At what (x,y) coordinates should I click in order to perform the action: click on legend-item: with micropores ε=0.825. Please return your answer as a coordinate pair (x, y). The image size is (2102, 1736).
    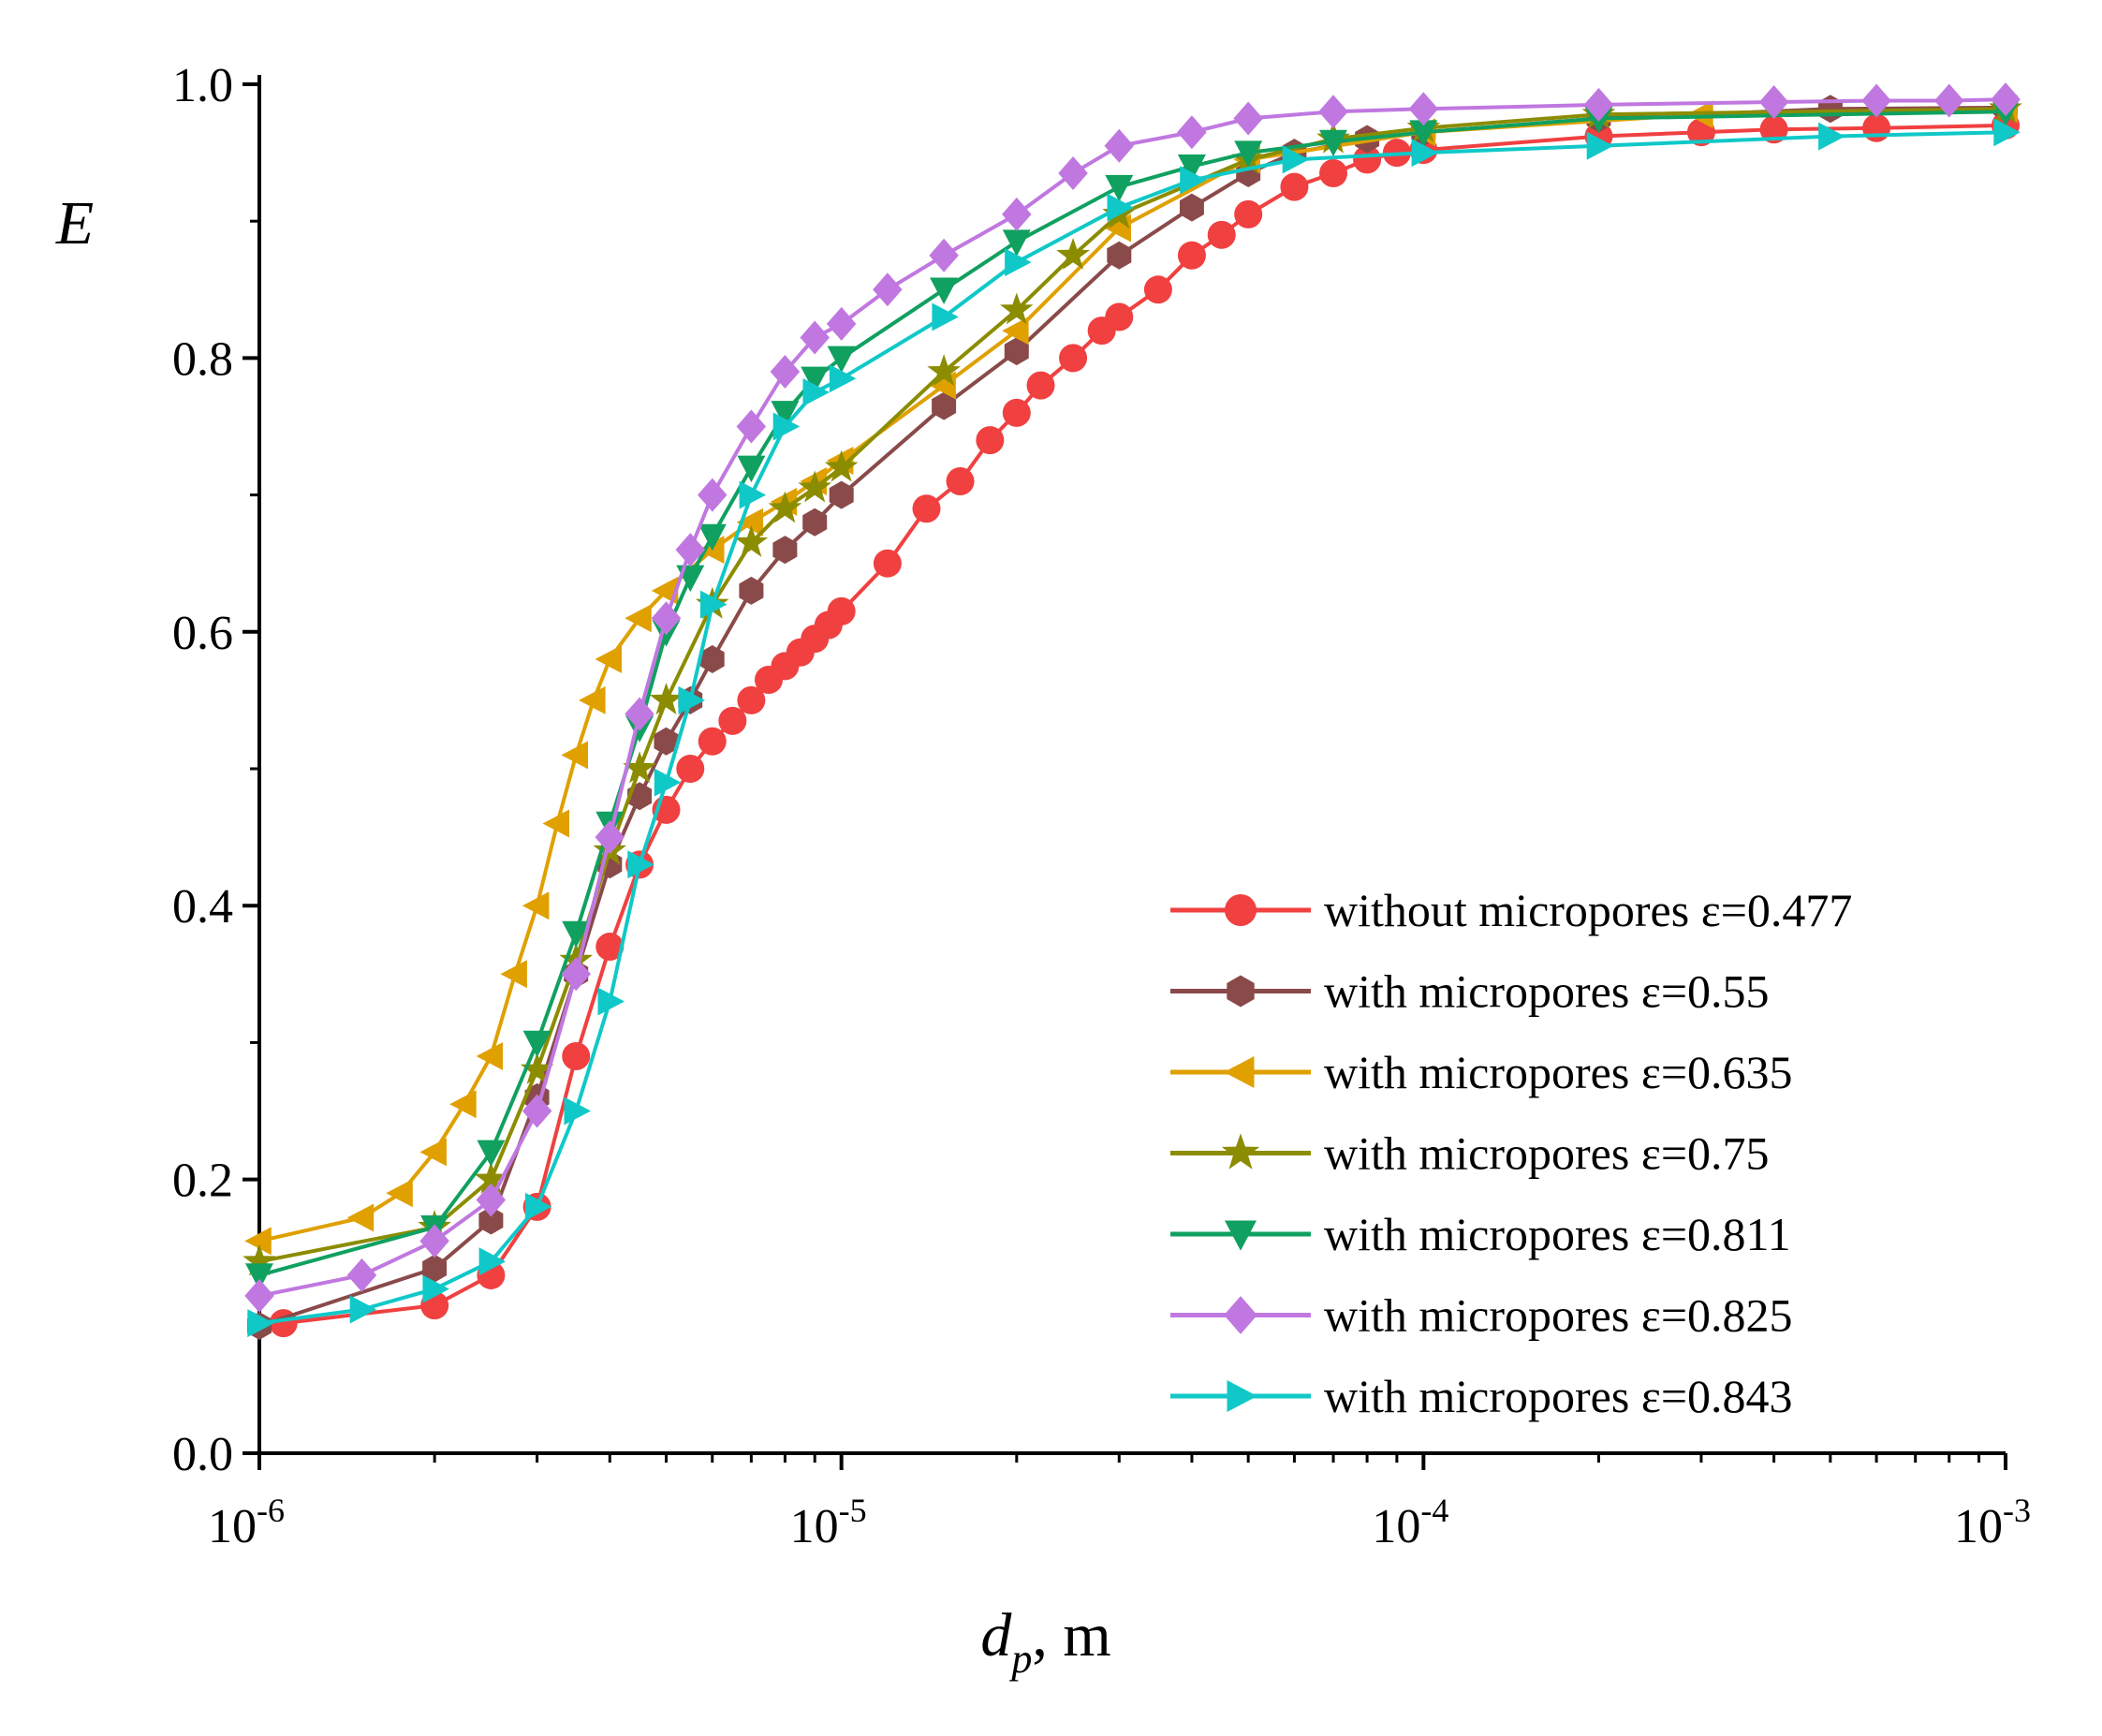
    Looking at the image, I should click on (1481, 1315).